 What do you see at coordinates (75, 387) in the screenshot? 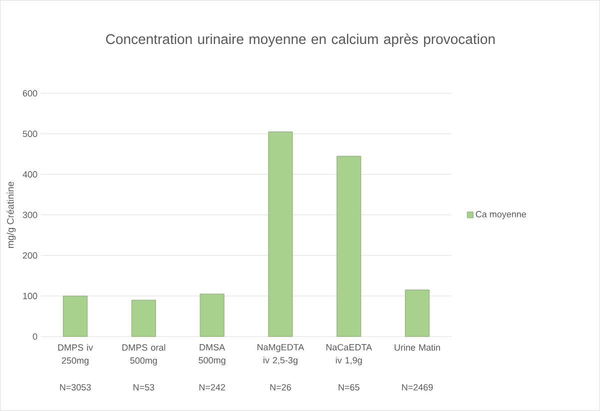
I see `text: N=3053` at bounding box center [75, 387].